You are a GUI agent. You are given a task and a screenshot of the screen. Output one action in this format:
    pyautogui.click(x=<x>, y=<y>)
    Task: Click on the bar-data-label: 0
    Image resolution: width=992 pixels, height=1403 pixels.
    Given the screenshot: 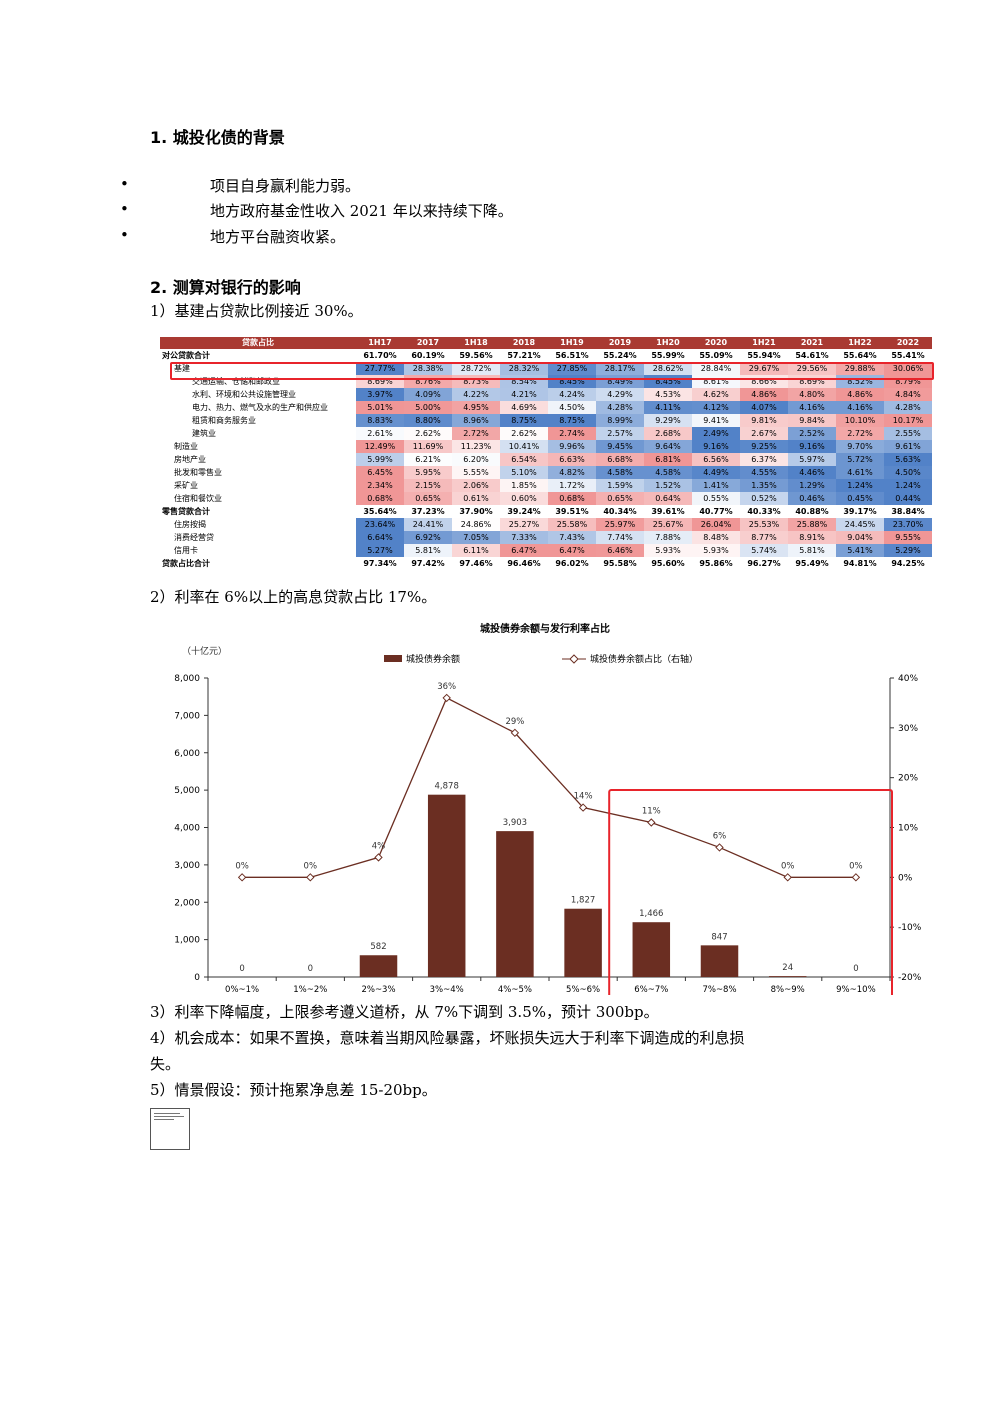 What is the action you would take?
    pyautogui.click(x=855, y=969)
    